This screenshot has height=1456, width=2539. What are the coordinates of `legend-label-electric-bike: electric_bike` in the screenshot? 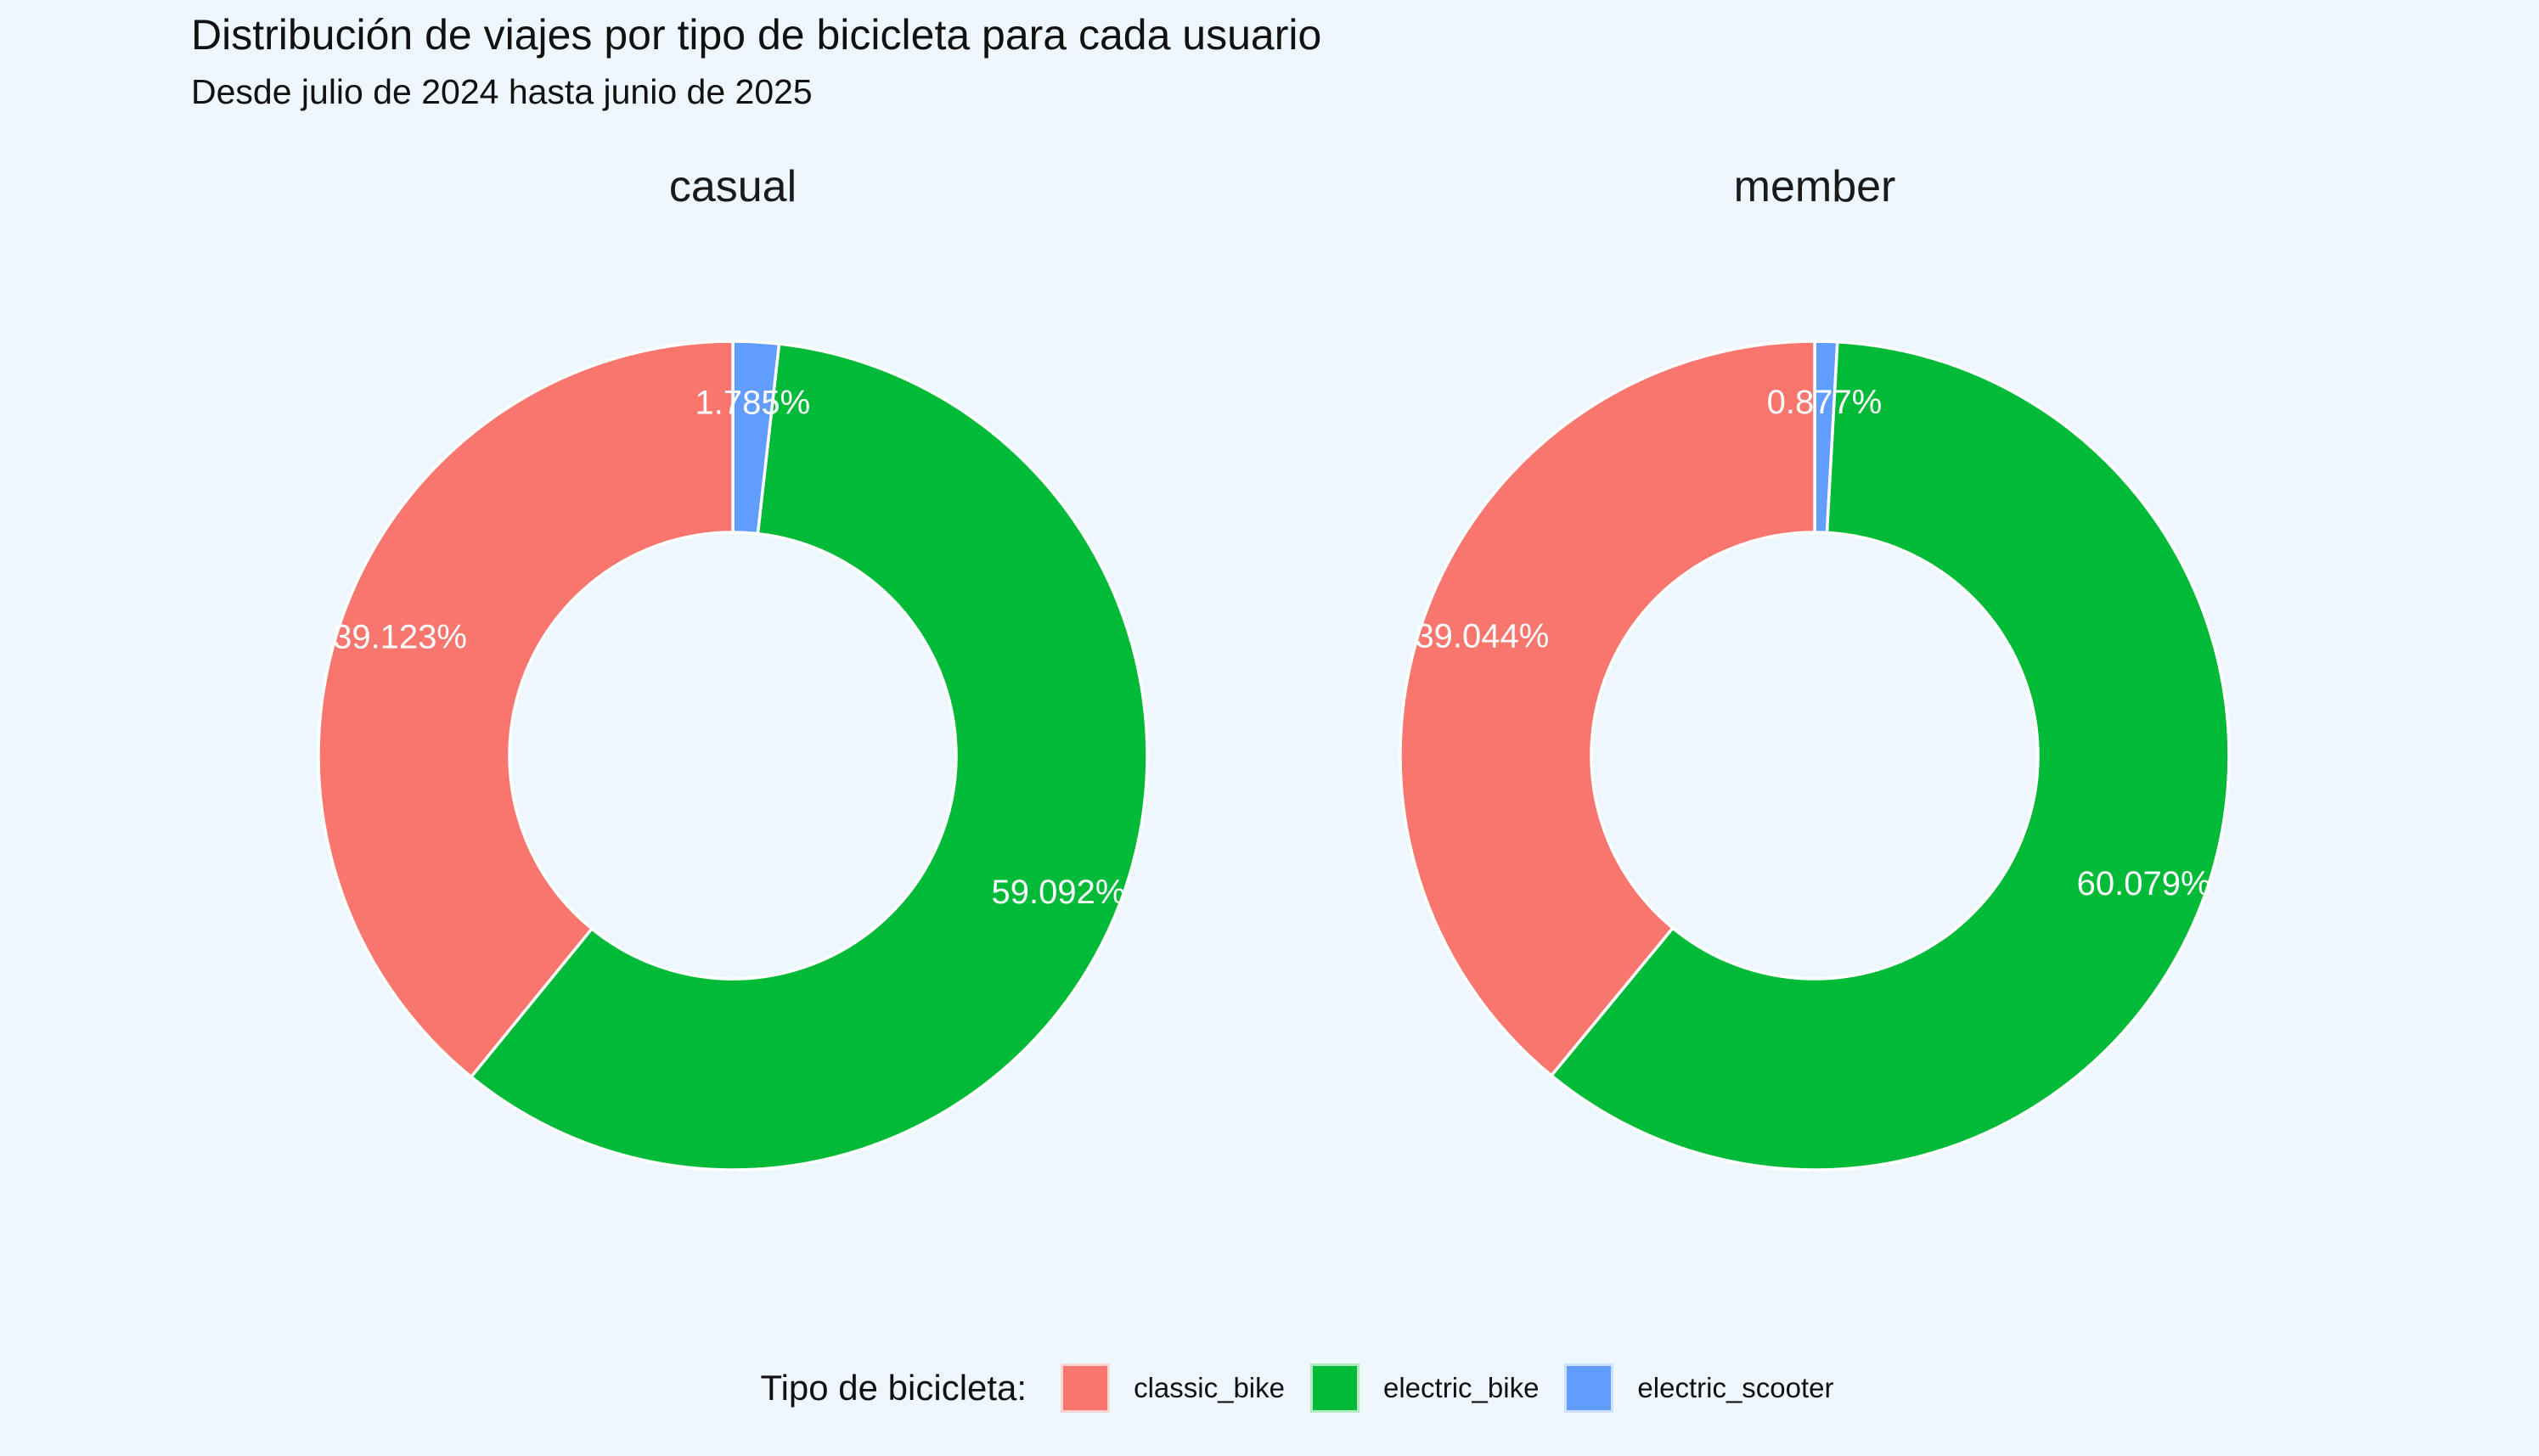 It's located at (1461, 1387).